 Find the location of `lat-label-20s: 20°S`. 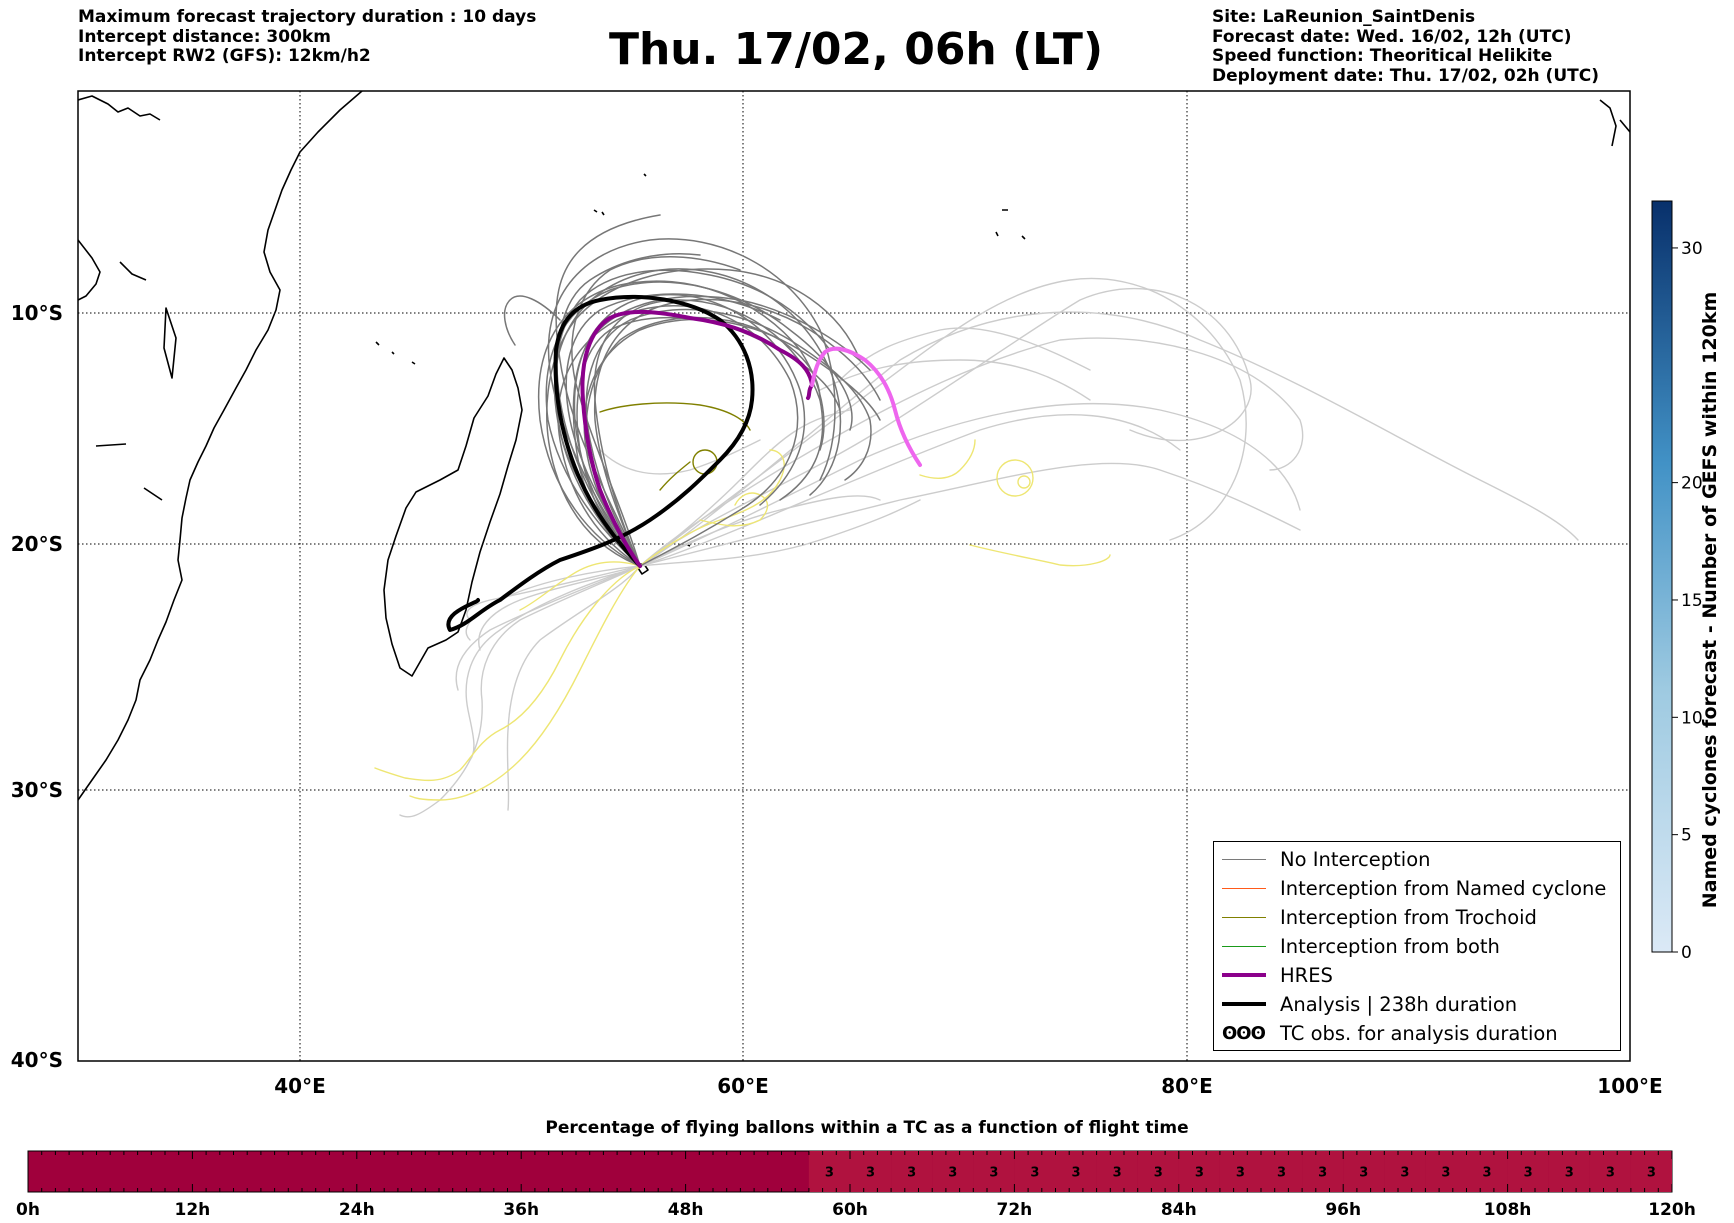

lat-label-20s: 20°S is located at coordinates (37, 544).